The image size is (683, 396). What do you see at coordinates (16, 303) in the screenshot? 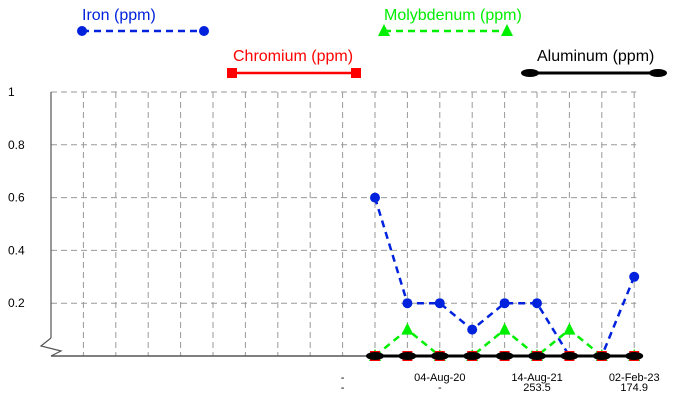
I see `y-tick-label: 0.2` at bounding box center [16, 303].